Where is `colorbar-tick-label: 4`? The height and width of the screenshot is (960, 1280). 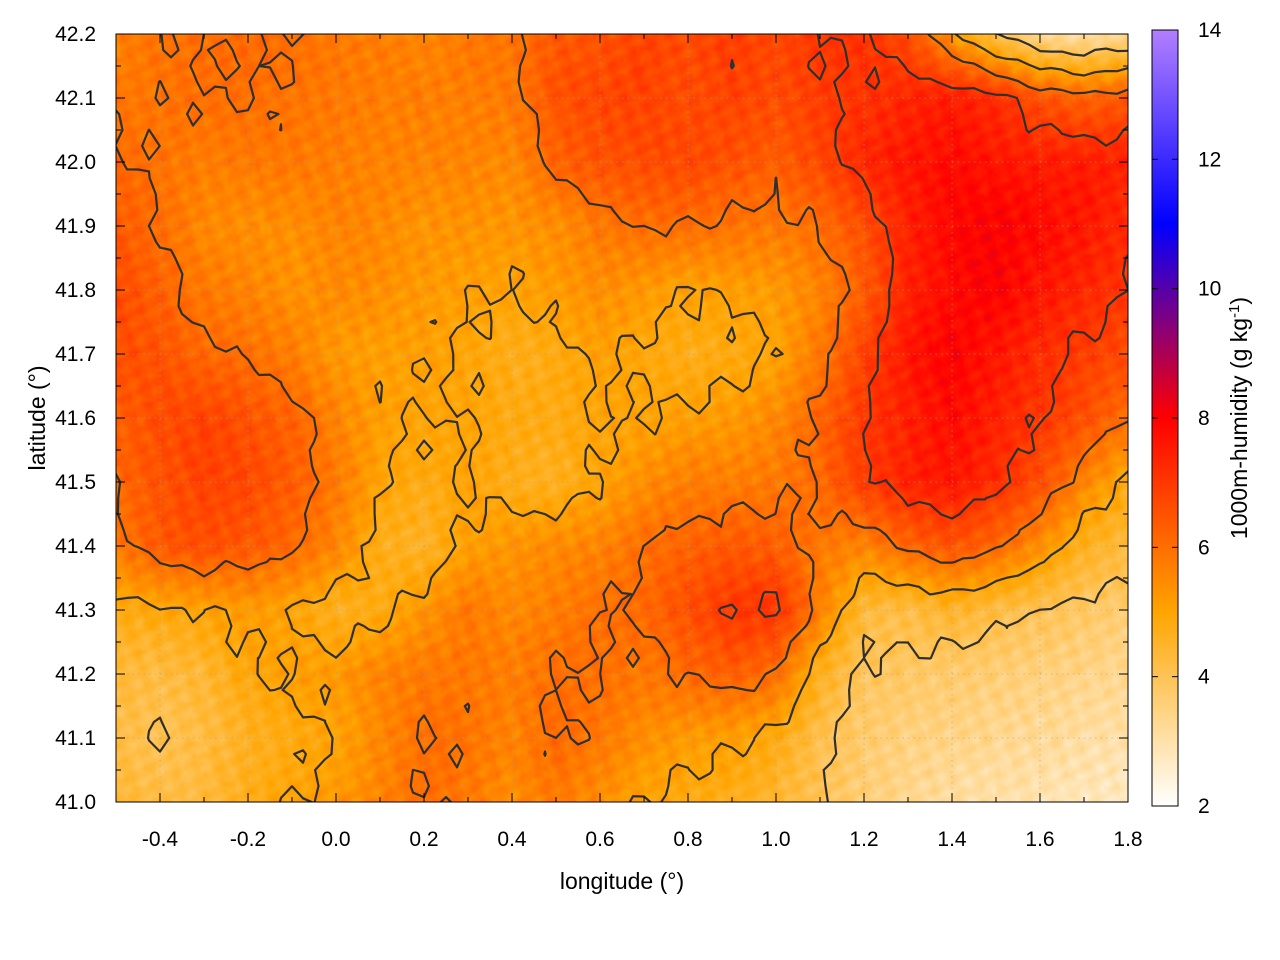
colorbar-tick-label: 4 is located at coordinates (1204, 677).